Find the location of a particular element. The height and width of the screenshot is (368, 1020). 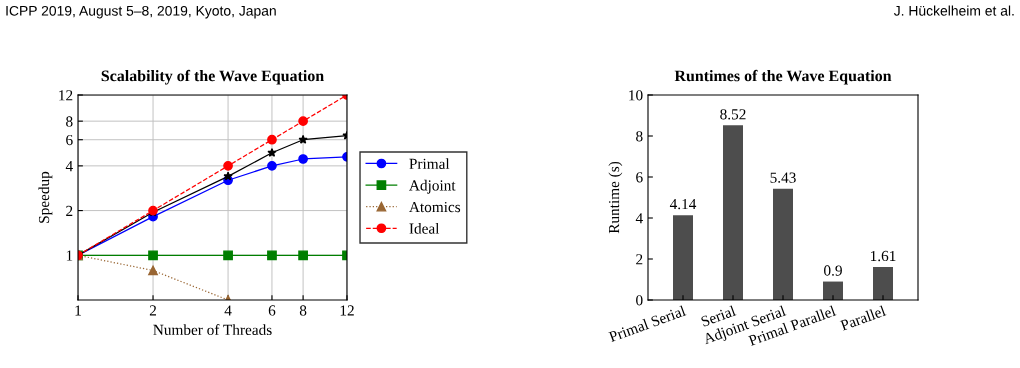

x-tick-label: 6 is located at coordinates (272, 310).